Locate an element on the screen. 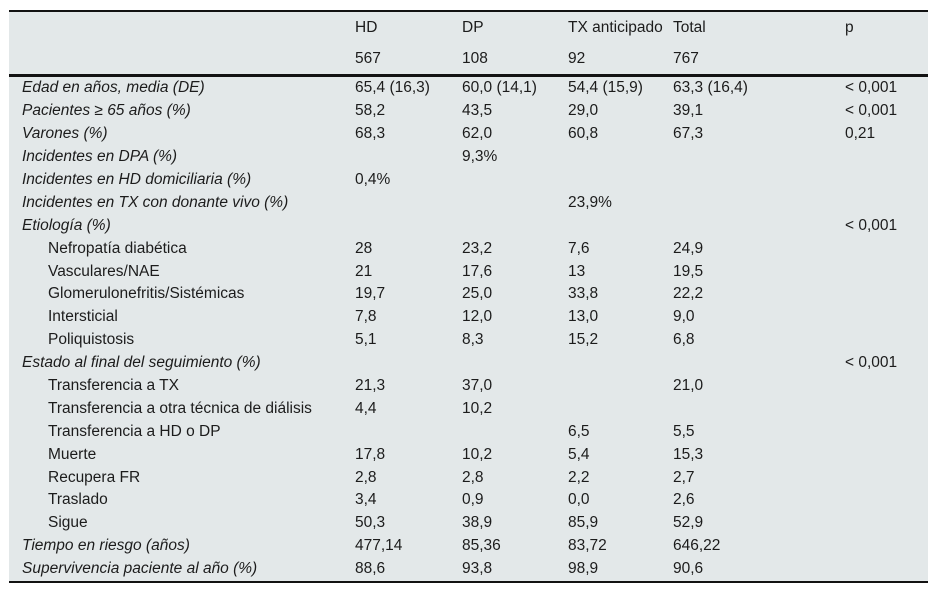 The height and width of the screenshot is (599, 939). cell-value: 0,4% is located at coordinates (373, 179).